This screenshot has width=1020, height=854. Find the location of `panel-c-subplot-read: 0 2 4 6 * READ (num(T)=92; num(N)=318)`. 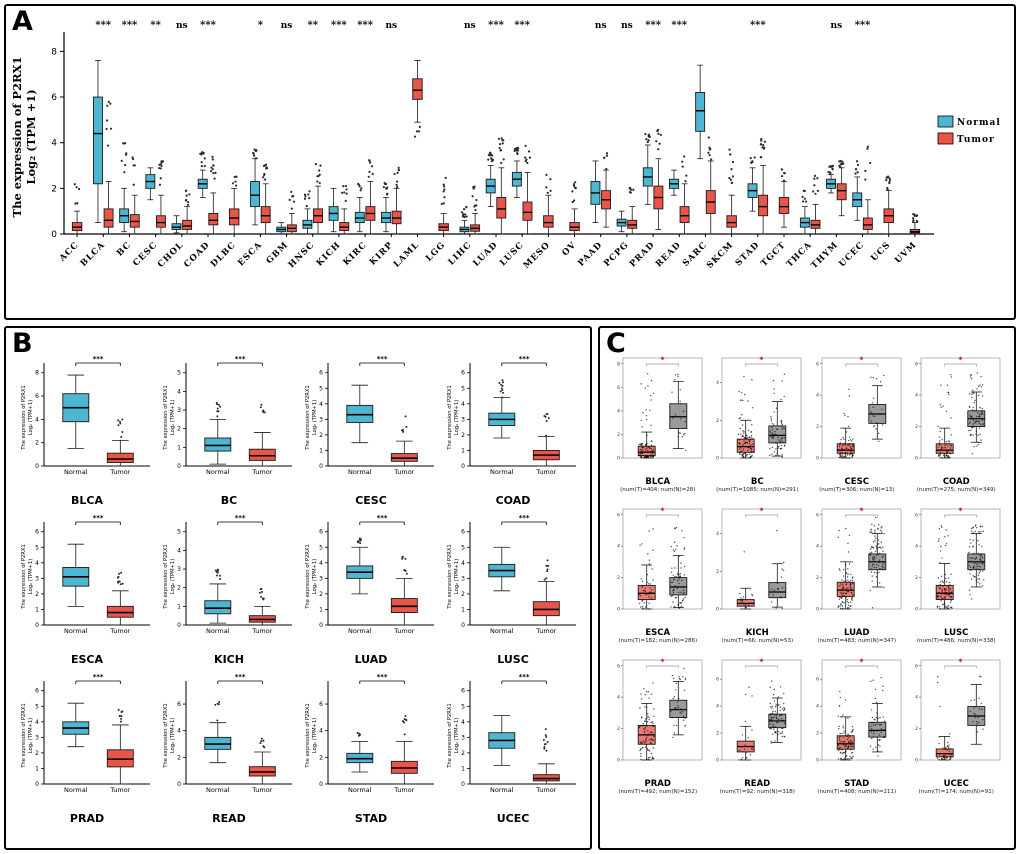

panel-c-subplot-read: 0 2 4 6 * READ (num(T)=92; num(N)=318) is located at coordinates (758, 725).